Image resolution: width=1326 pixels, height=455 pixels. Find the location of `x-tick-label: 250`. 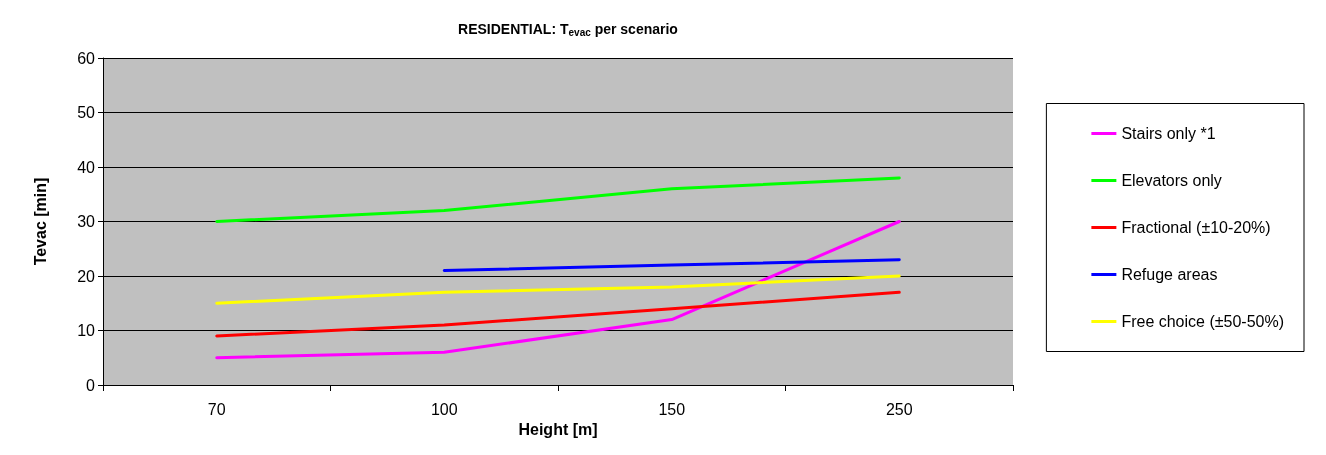

x-tick-label: 250 is located at coordinates (899, 409).